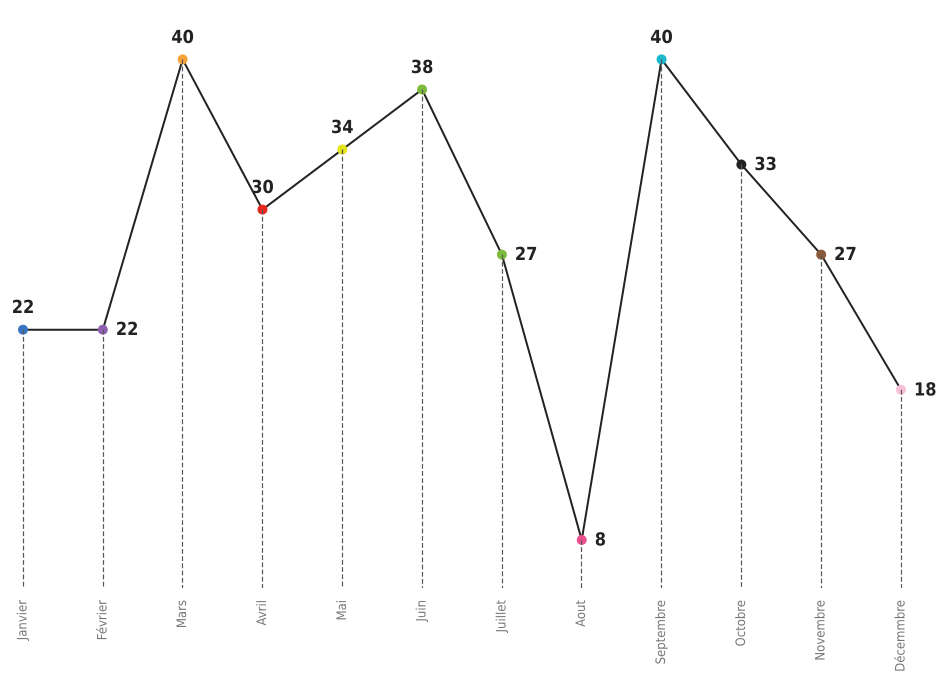 The image size is (937, 675). What do you see at coordinates (821, 630) in the screenshot?
I see `x-tick-label: Novembre` at bounding box center [821, 630].